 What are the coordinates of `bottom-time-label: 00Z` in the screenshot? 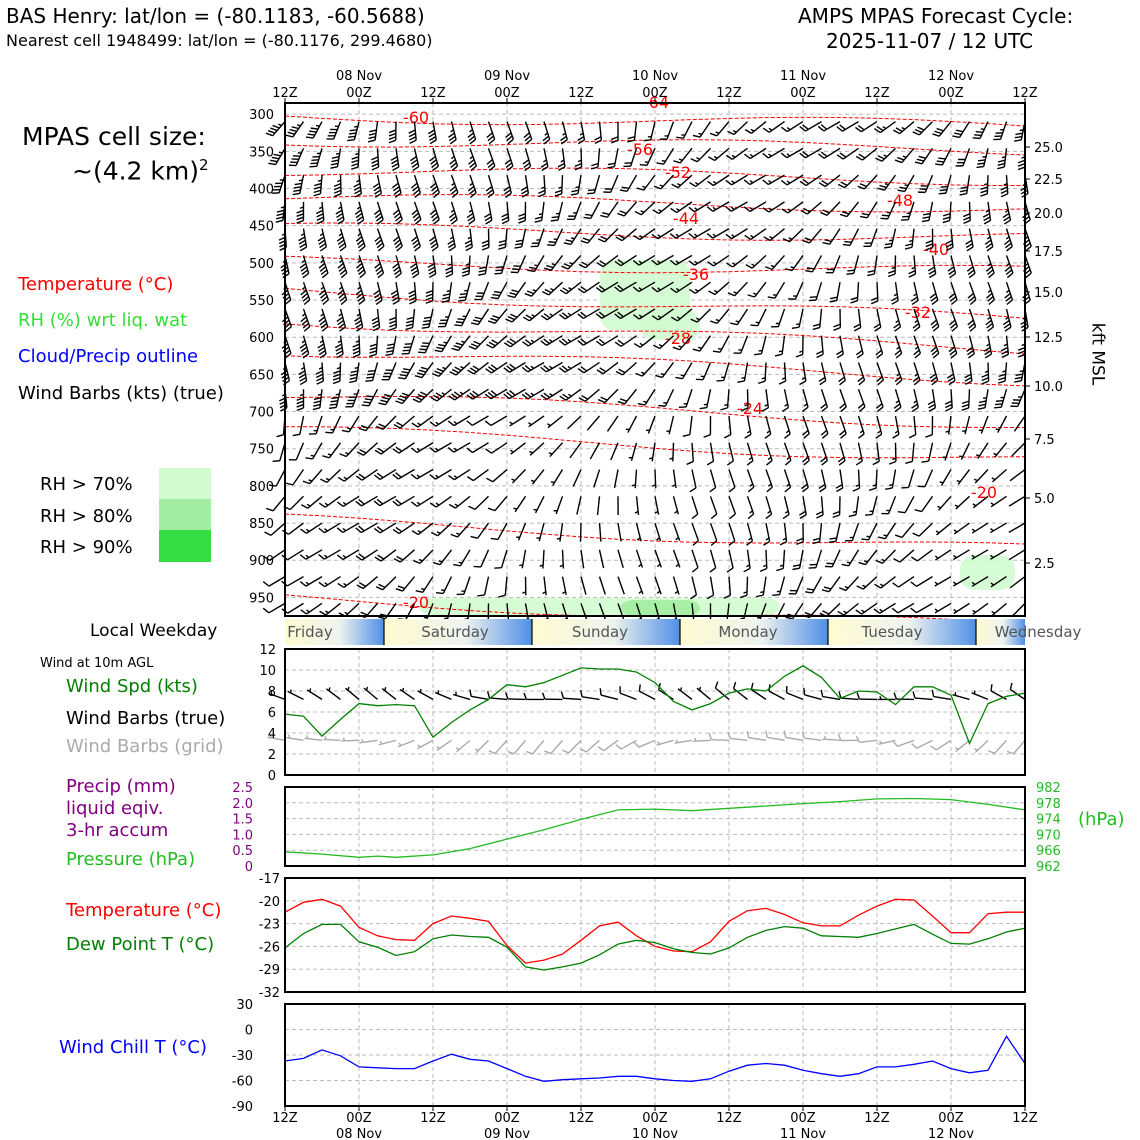 It's located at (507, 1118).